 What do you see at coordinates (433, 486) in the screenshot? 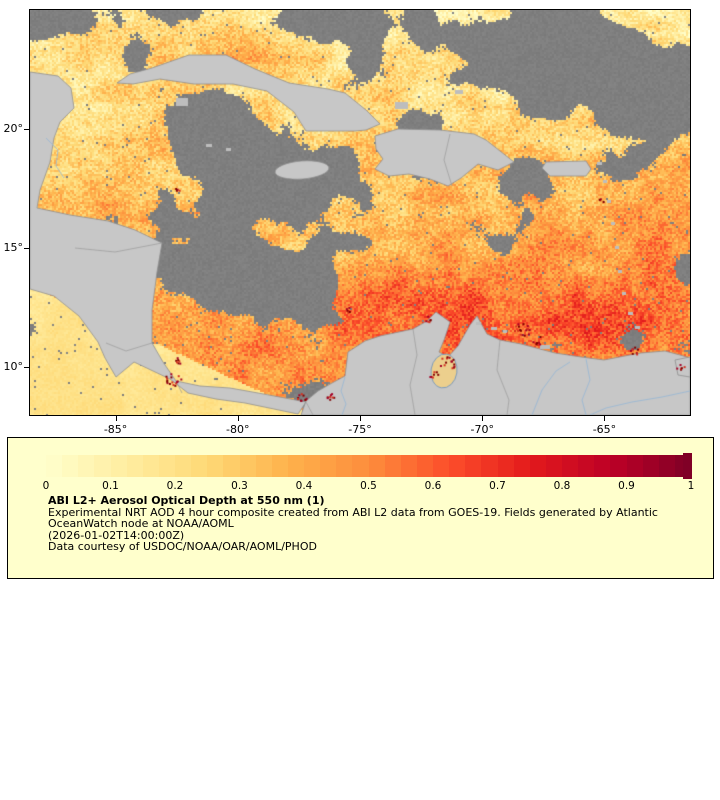
I see `colorbar-tick-label: 0.6` at bounding box center [433, 486].